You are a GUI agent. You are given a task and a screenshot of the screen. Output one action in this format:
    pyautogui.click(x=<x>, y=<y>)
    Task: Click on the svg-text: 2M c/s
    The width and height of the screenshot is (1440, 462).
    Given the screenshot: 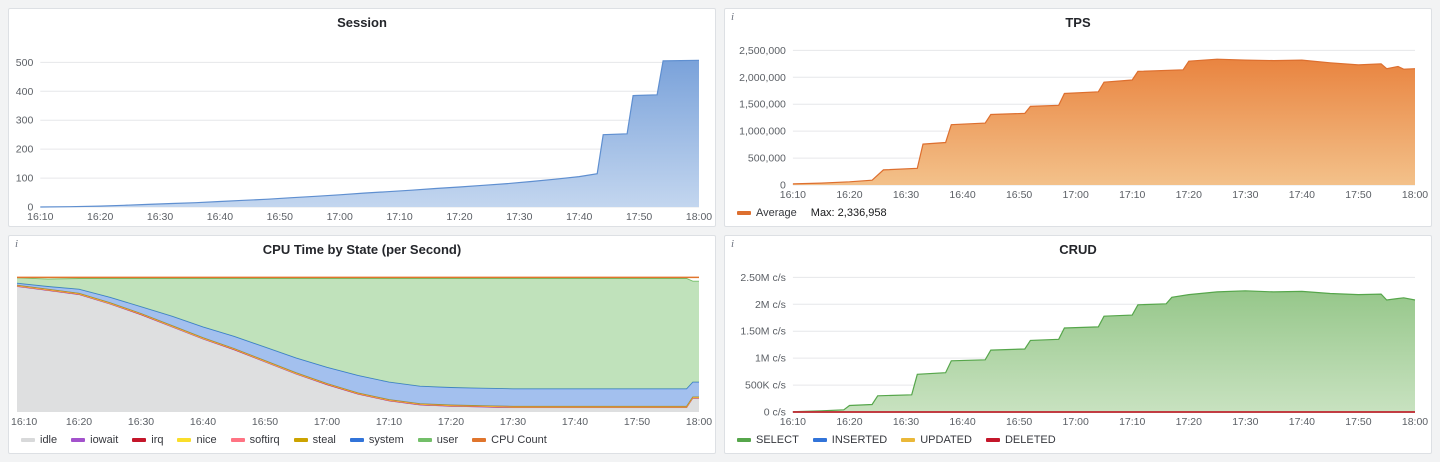 What is the action you would take?
    pyautogui.click(x=770, y=305)
    